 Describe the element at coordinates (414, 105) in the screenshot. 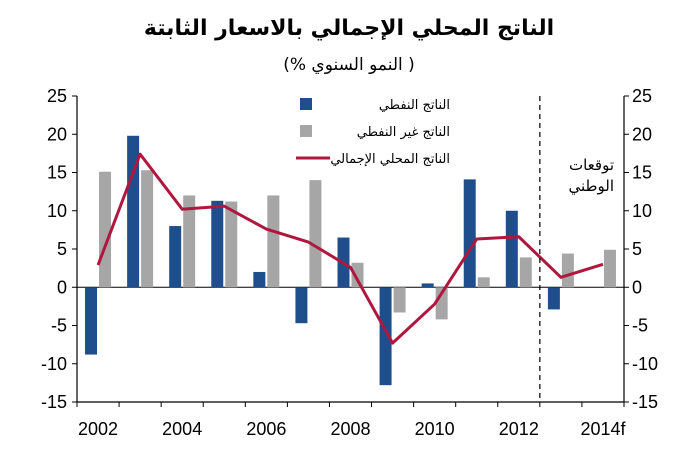

I see `legend-label-oil: الناتج النفطي` at that location.